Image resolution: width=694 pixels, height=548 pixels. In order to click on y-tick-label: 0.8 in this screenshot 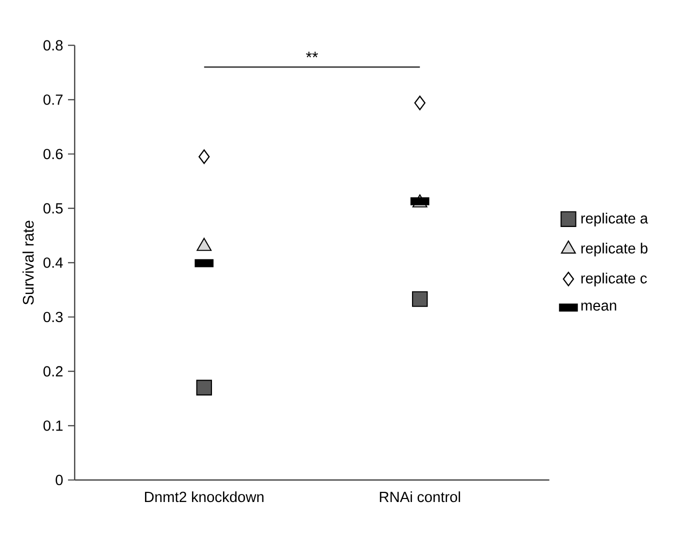, I will do `click(53, 45)`.